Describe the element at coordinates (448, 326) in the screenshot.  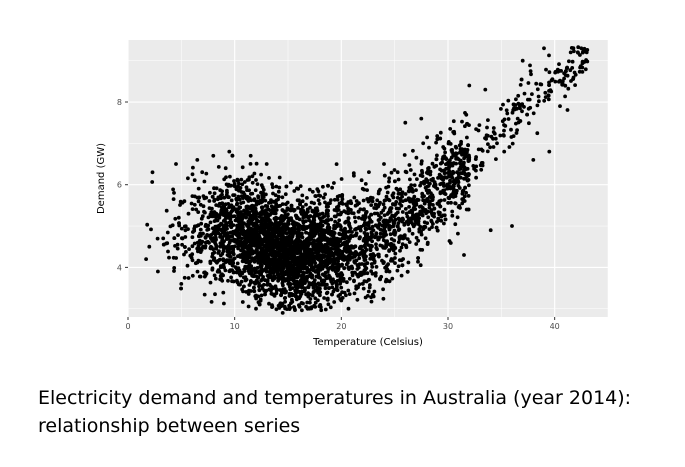
I see `x-tick-label: 30` at that location.